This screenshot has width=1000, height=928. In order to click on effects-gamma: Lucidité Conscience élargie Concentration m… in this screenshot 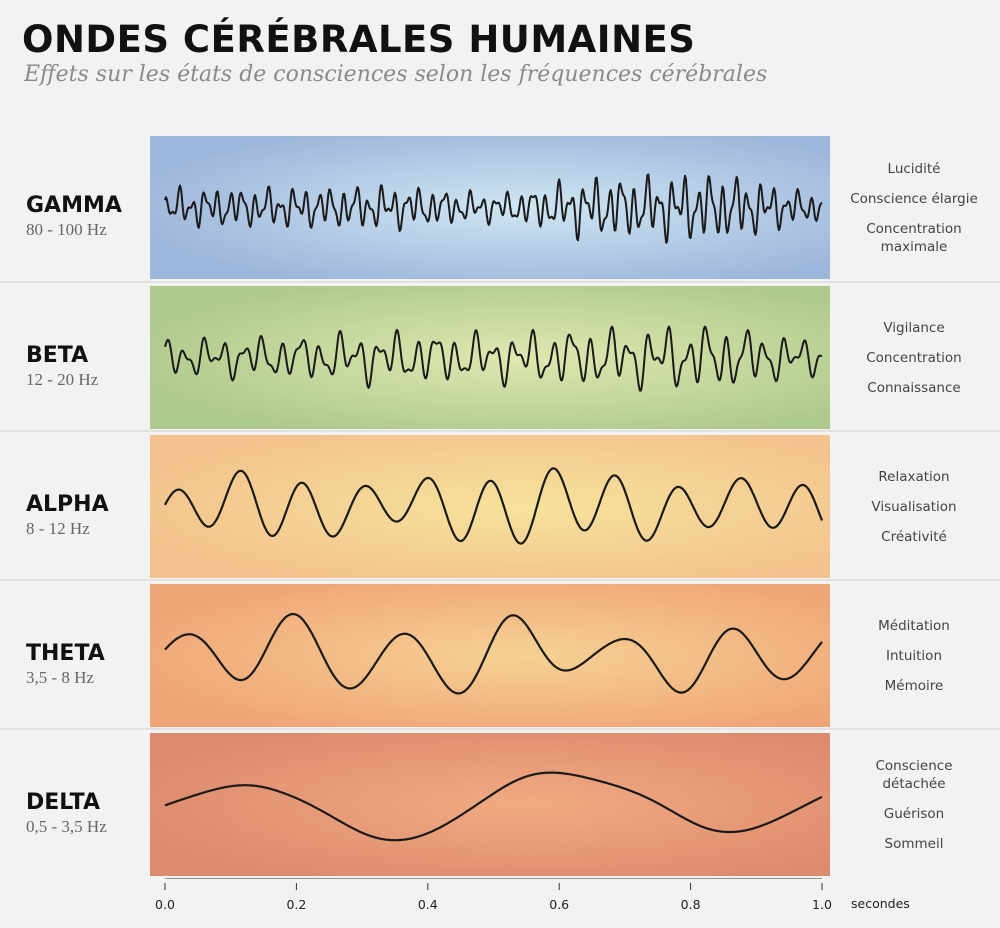, I will do `click(914, 207)`.